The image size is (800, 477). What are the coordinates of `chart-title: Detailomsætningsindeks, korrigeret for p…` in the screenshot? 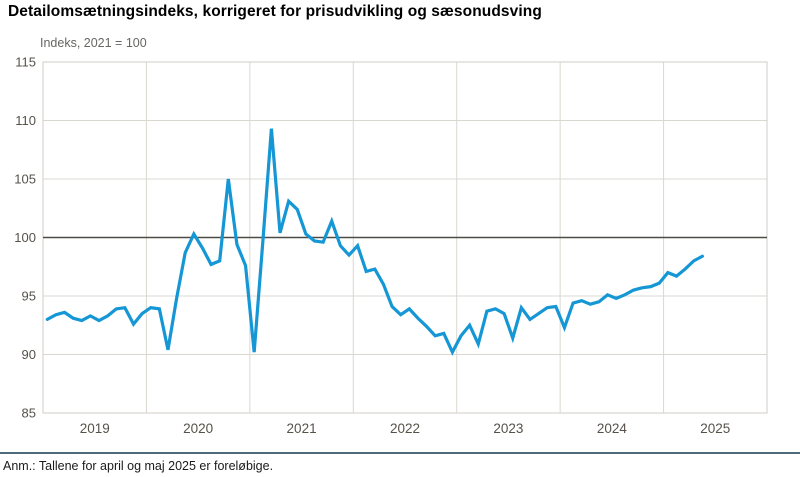 It's located at (275, 11).